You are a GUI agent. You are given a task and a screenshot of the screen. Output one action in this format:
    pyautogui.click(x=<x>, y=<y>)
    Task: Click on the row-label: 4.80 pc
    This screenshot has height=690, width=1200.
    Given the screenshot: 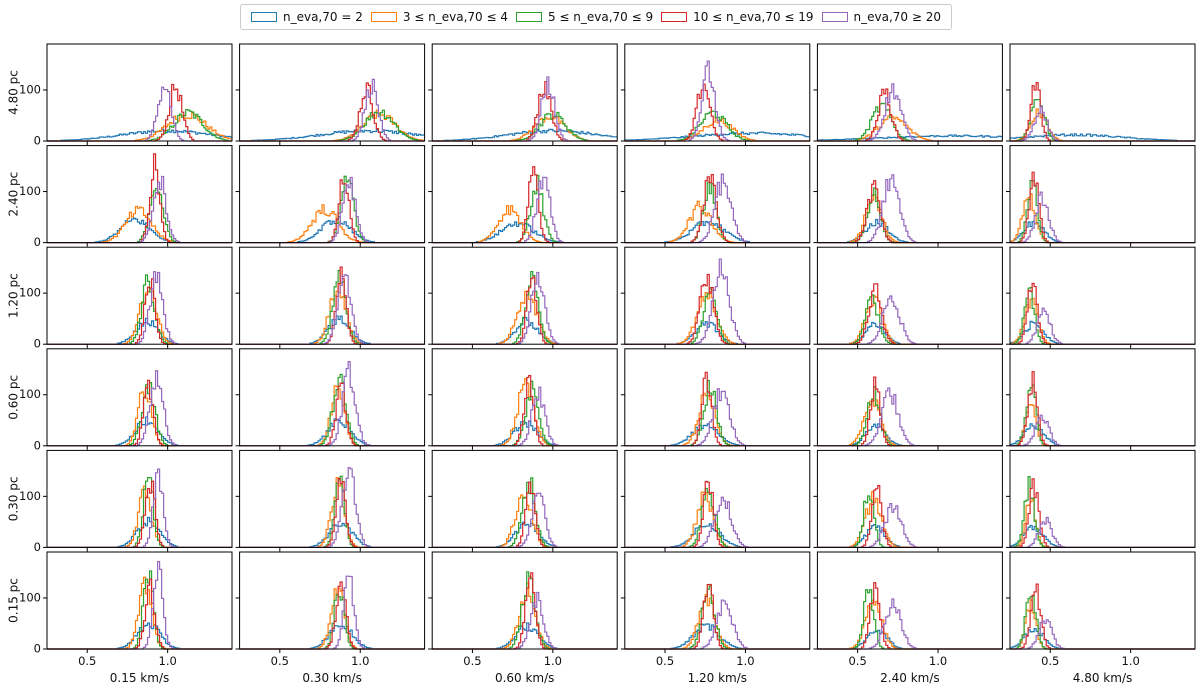 What is the action you would take?
    pyautogui.click(x=14, y=92)
    